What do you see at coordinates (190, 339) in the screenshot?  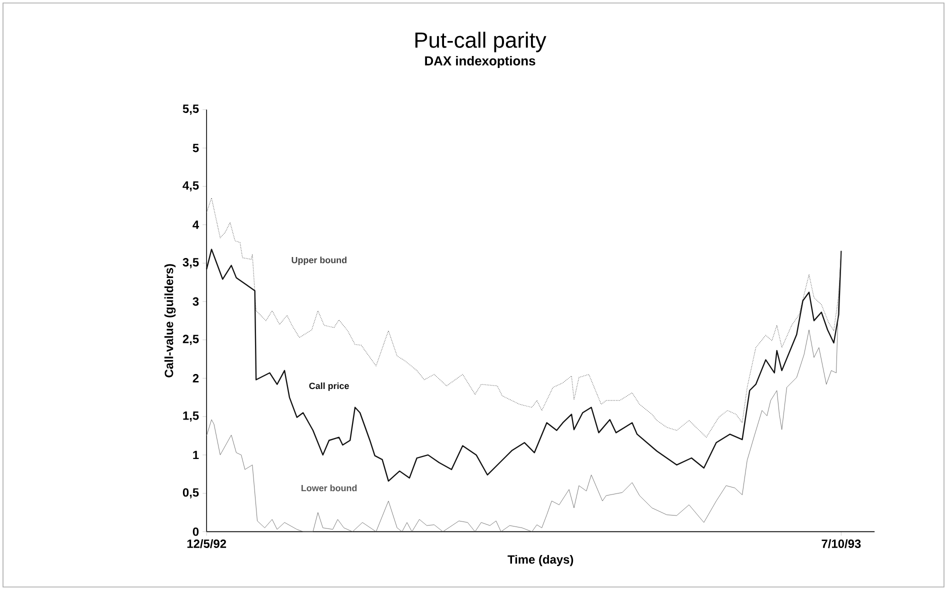 I see `y-tick-label: 2,5` at bounding box center [190, 339].